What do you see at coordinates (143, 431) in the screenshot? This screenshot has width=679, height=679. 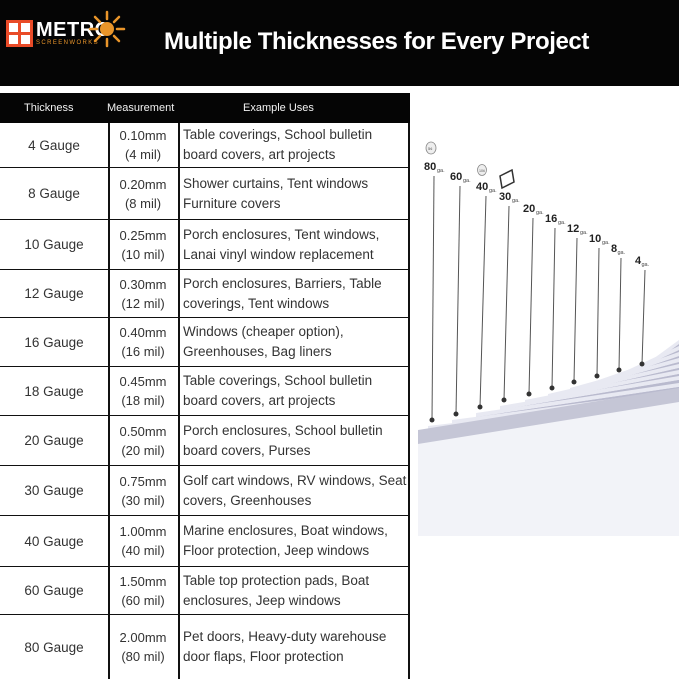 I see `measurement-mm: 0.50mm` at bounding box center [143, 431].